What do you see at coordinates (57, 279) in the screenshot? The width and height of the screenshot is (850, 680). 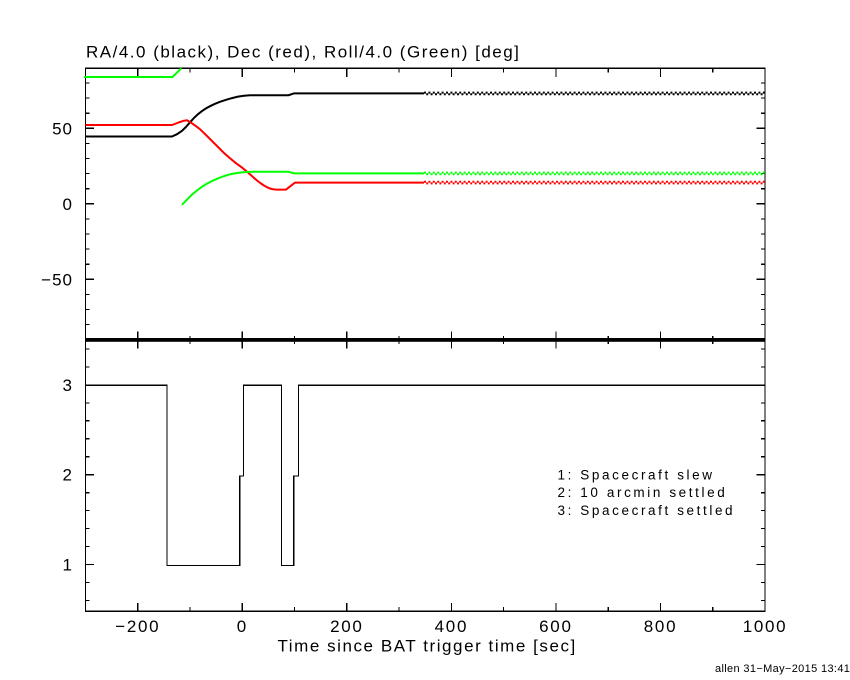 I see `svg-text: −50` at bounding box center [57, 279].